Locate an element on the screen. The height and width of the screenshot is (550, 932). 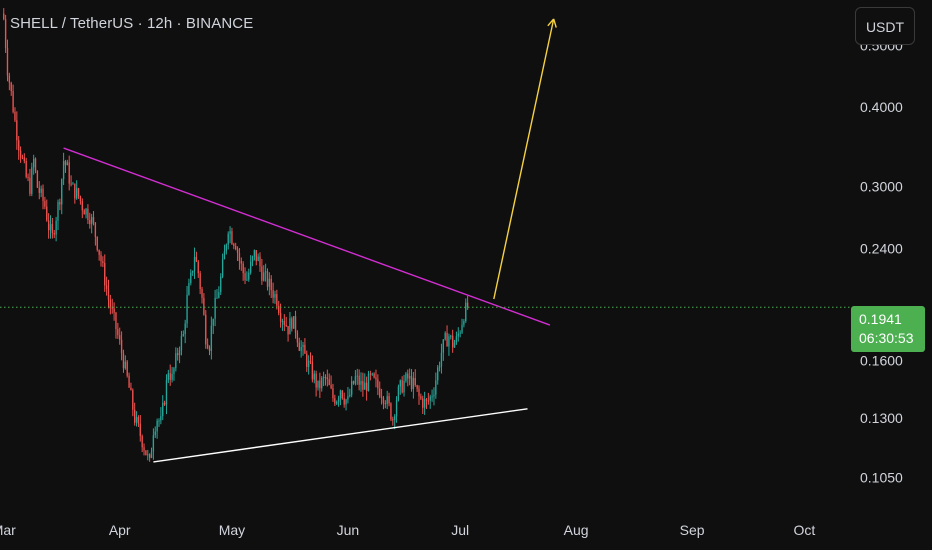
support-line is located at coordinates (340, 435).